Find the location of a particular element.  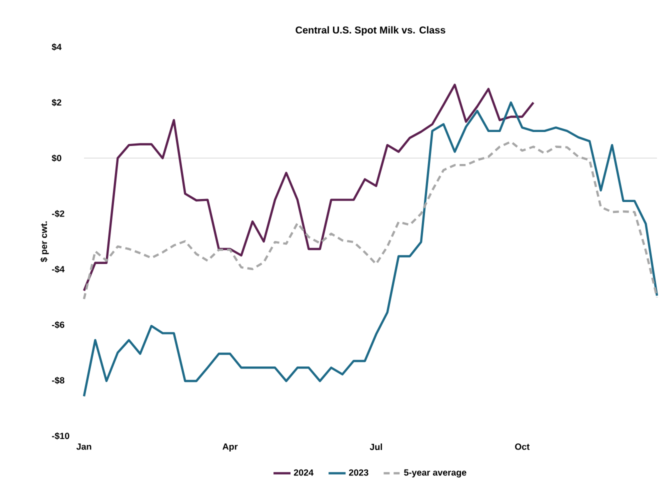

x-tick-label: Apr is located at coordinates (230, 448).